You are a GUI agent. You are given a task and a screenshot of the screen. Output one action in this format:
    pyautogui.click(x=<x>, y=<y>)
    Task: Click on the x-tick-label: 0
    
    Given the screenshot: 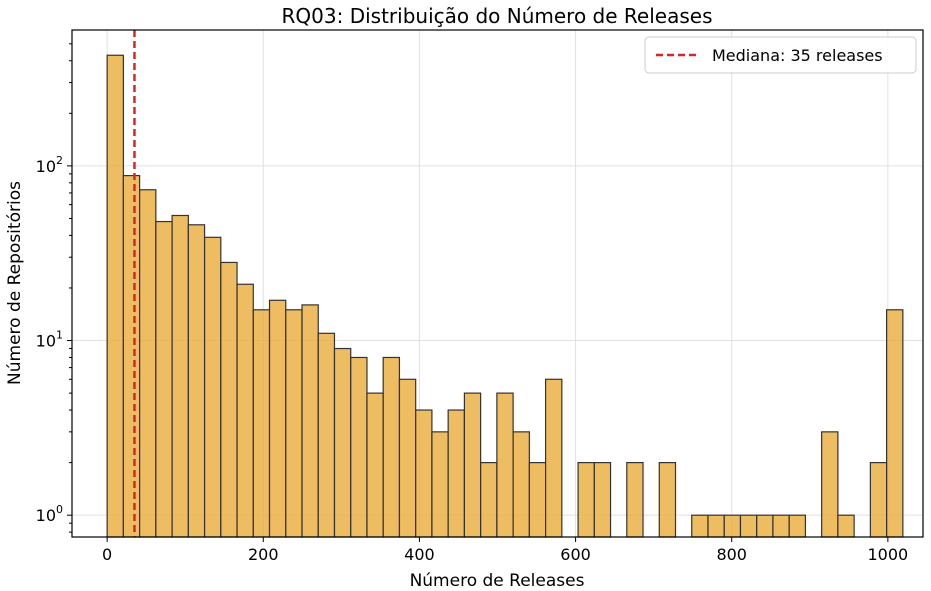 What is the action you would take?
    pyautogui.click(x=107, y=554)
    